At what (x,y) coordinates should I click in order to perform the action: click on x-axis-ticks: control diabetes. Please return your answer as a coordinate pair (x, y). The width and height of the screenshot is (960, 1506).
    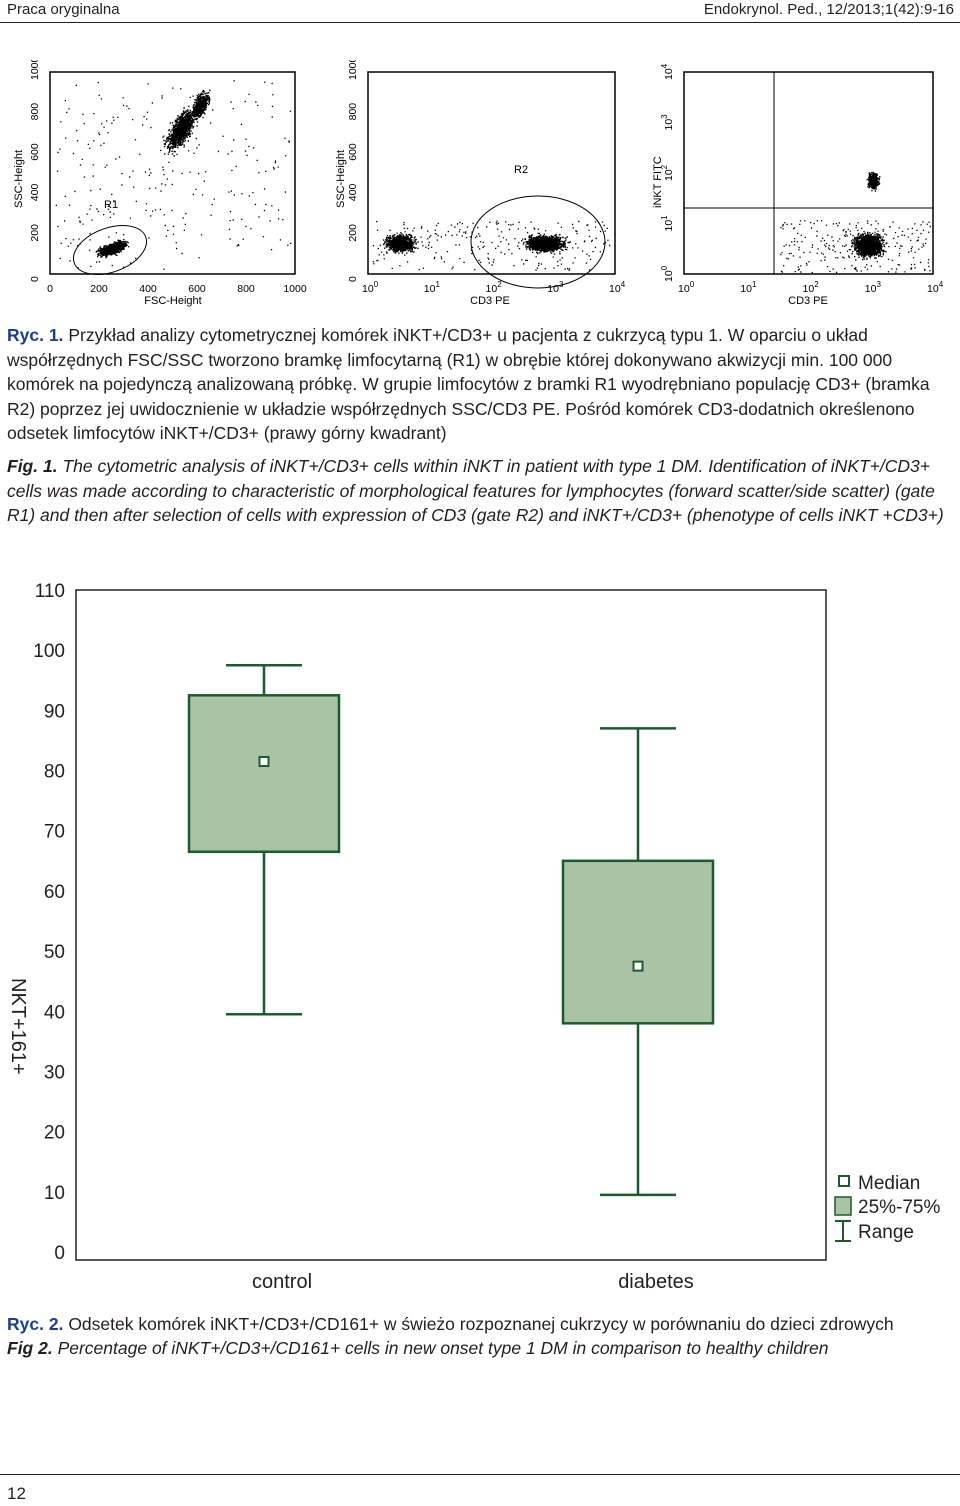
    Looking at the image, I should click on (473, 1282).